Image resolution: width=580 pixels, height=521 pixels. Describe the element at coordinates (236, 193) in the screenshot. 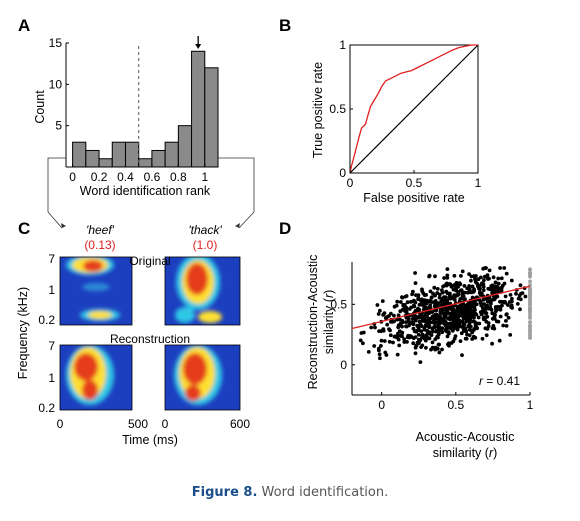

I see `connector-right` at that location.